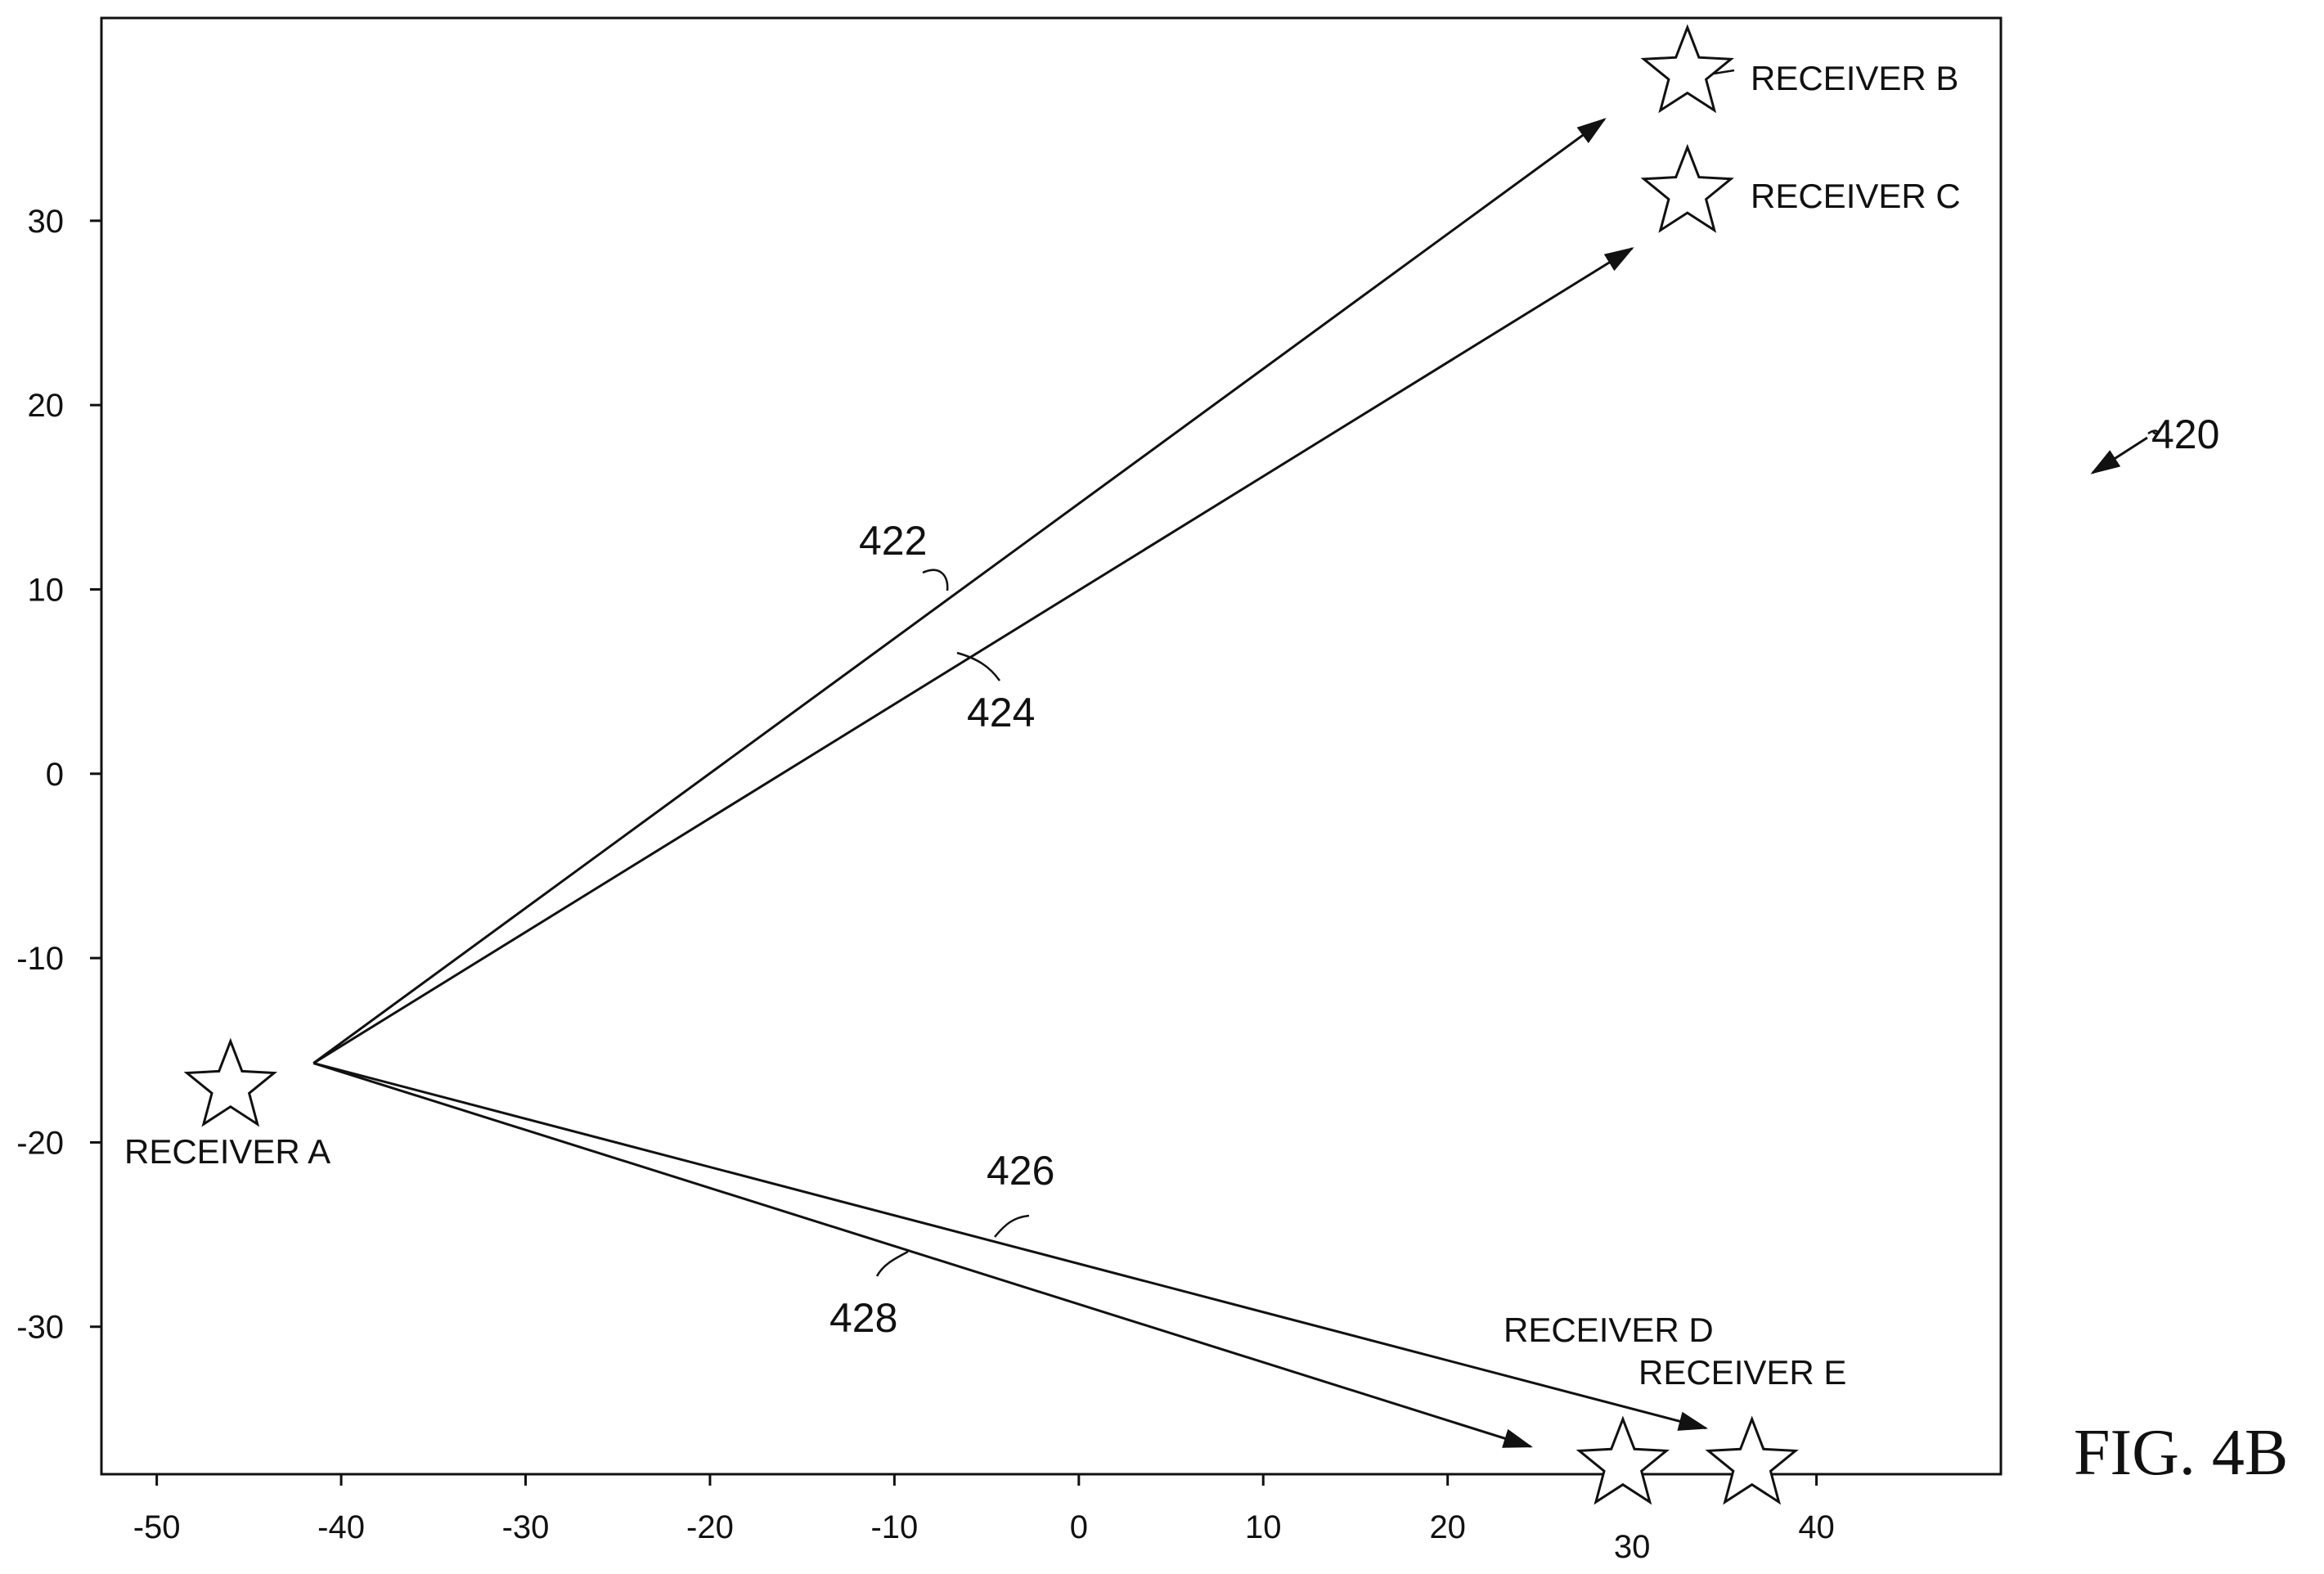 The image size is (2324, 1574). What do you see at coordinates (1623, 1460) in the screenshot?
I see `receiver-d-star-icon` at bounding box center [1623, 1460].